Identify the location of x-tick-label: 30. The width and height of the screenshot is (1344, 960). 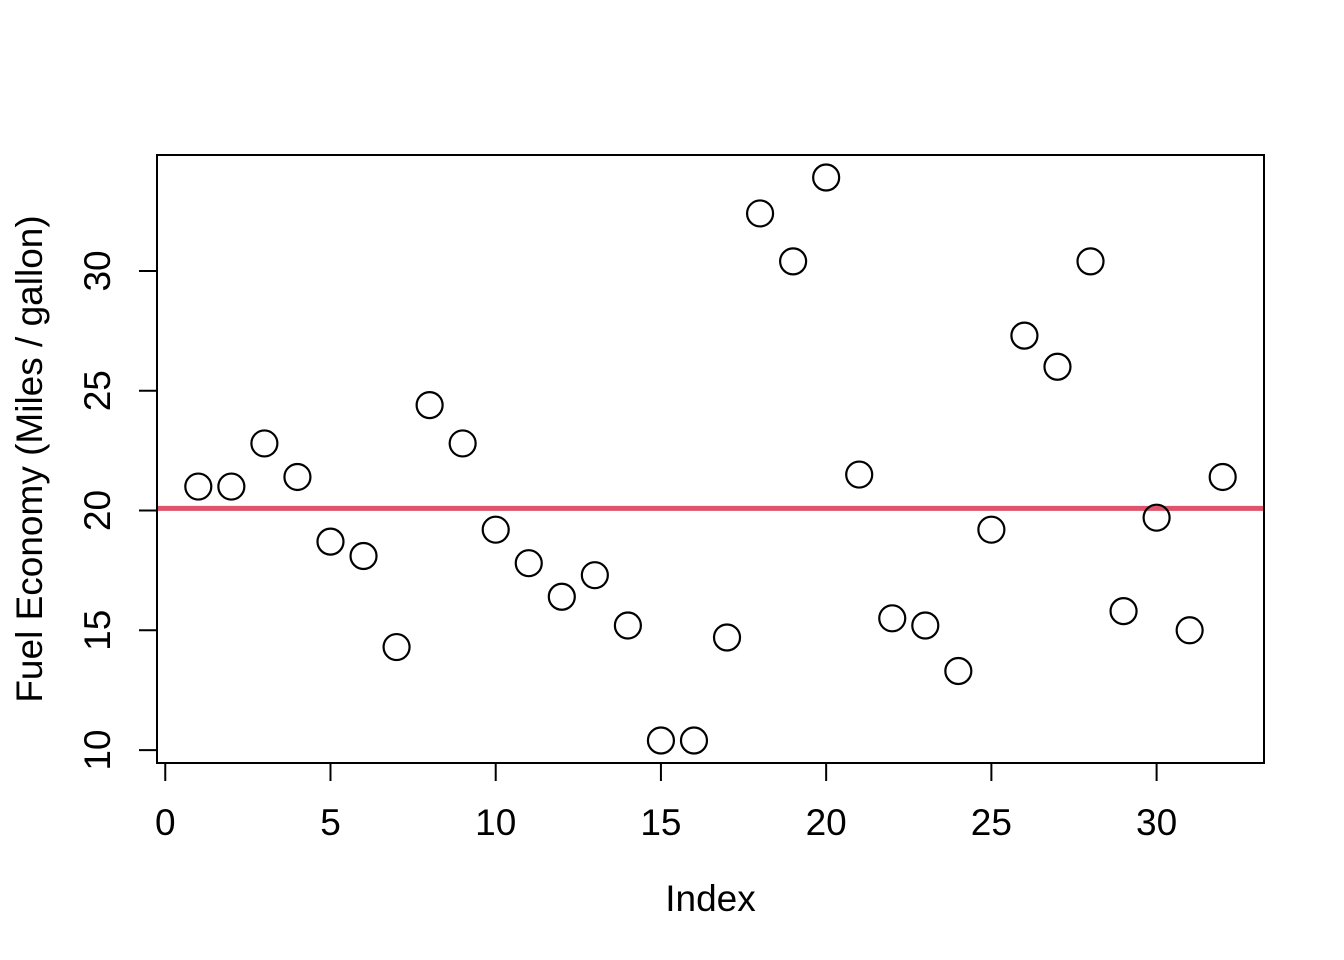
(1156, 822).